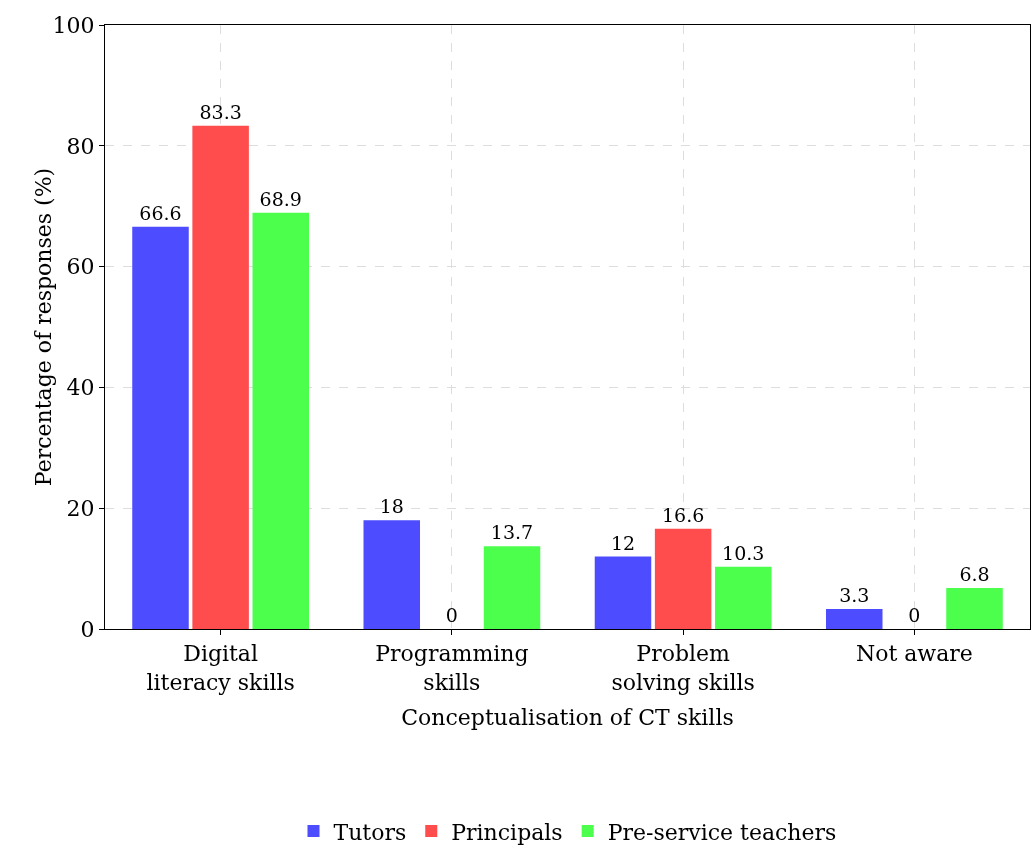  What do you see at coordinates (974, 573) in the screenshot?
I see `data-label: 6.8` at bounding box center [974, 573].